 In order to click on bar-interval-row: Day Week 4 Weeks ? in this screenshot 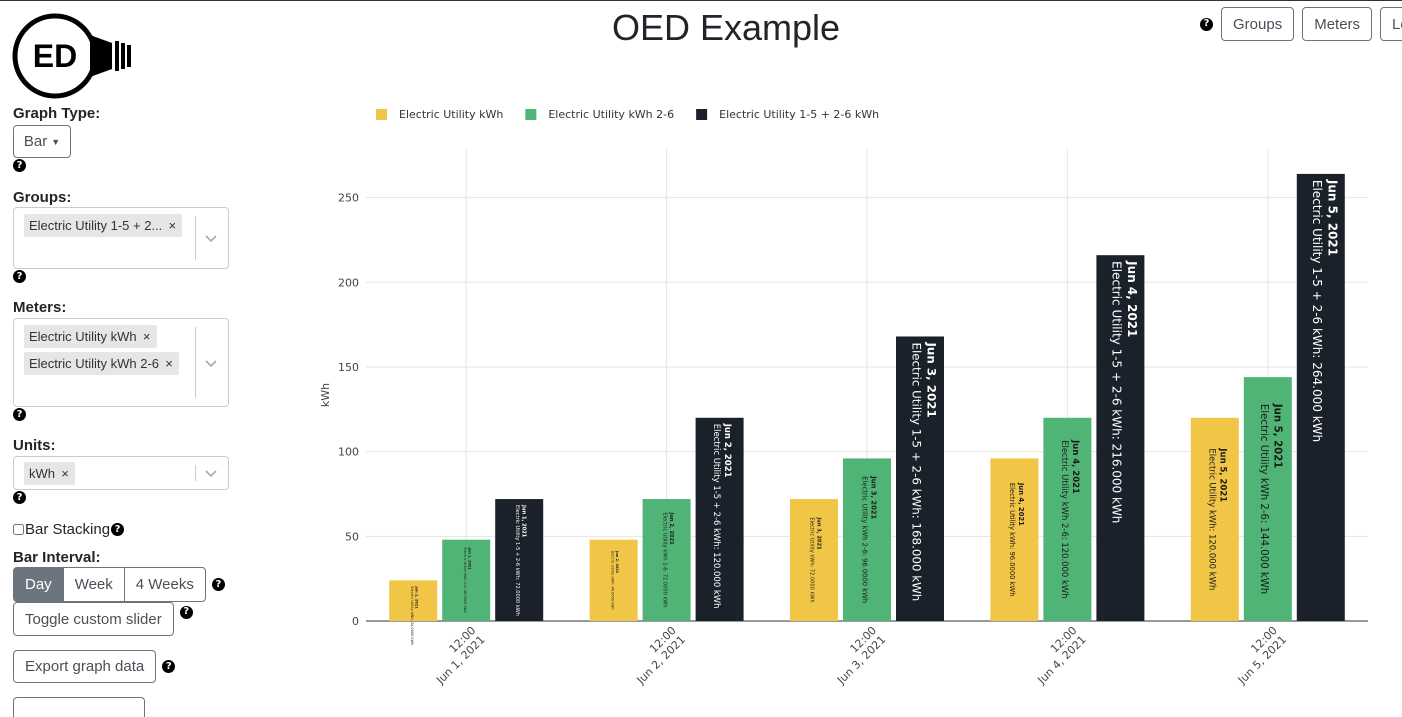, I will do `click(119, 584)`.